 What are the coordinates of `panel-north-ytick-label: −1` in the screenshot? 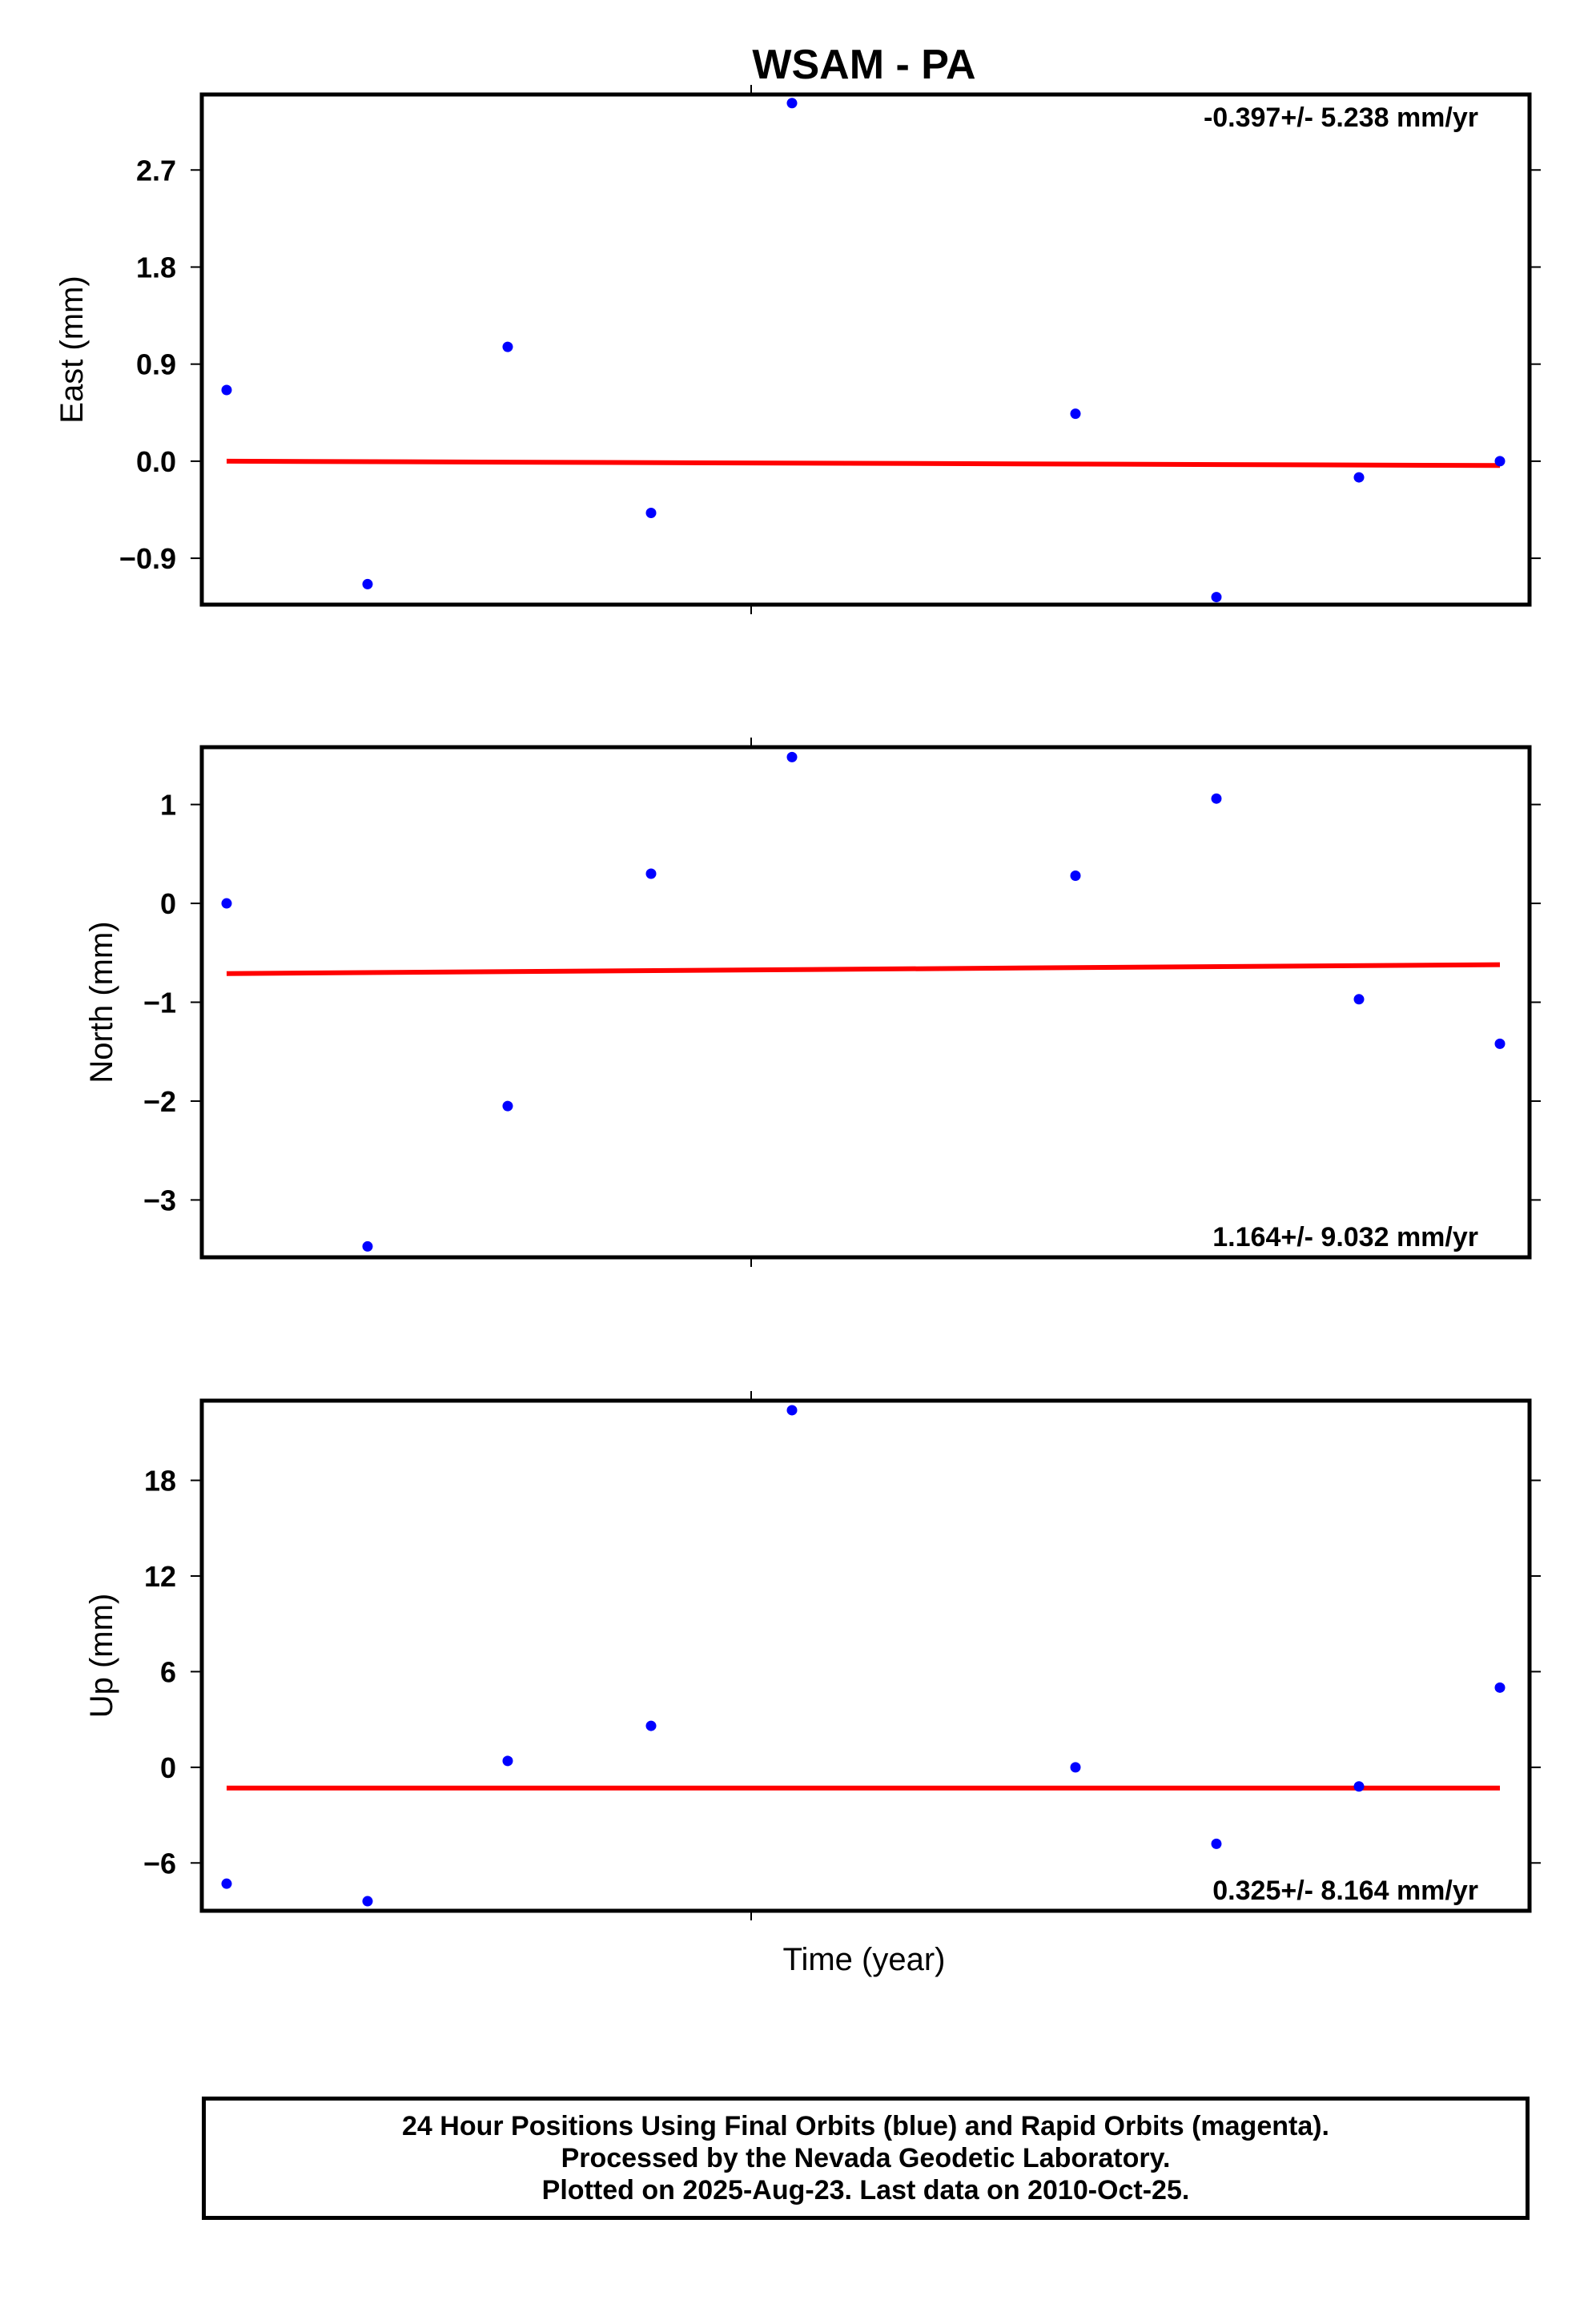 It's located at (160, 1003).